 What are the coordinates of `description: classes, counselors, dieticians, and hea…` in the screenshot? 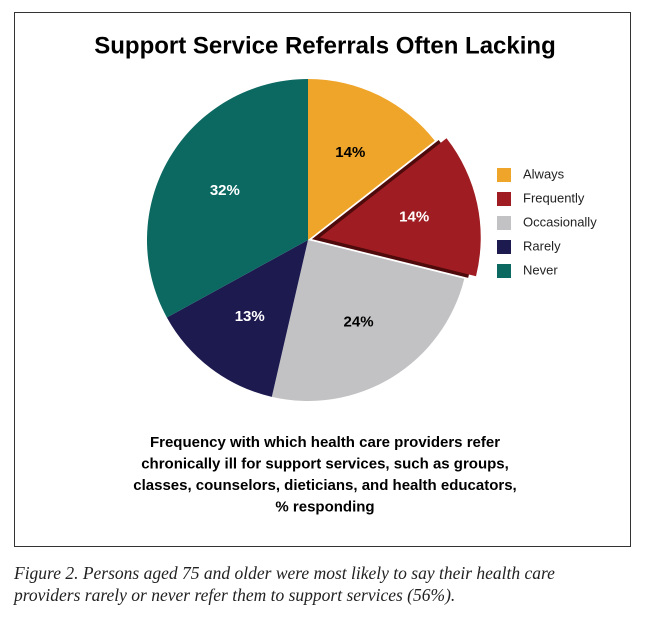 It's located at (324, 485).